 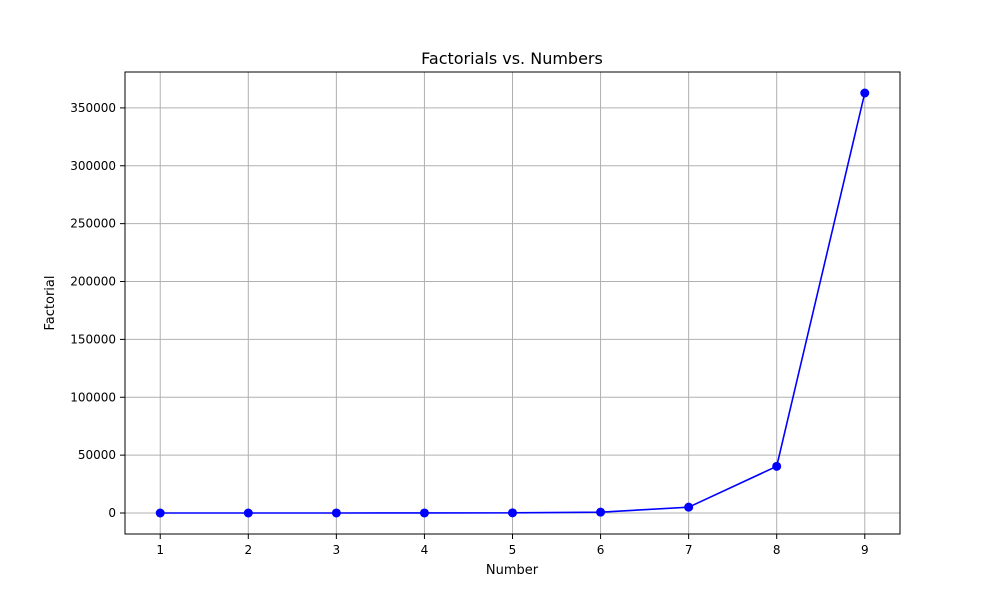 What do you see at coordinates (50, 303) in the screenshot?
I see `y-axis-title: Factorial` at bounding box center [50, 303].